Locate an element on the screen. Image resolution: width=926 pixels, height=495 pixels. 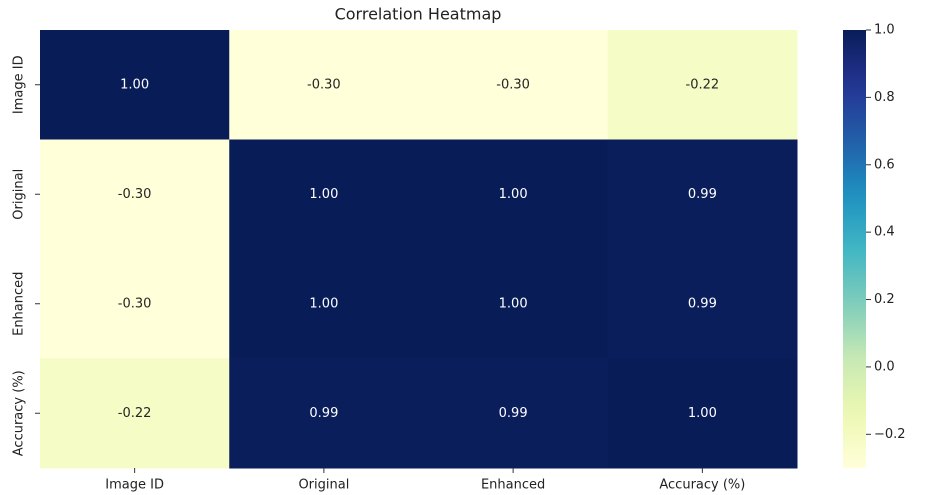
y-tick-label: Enhanced is located at coordinates (19, 304).